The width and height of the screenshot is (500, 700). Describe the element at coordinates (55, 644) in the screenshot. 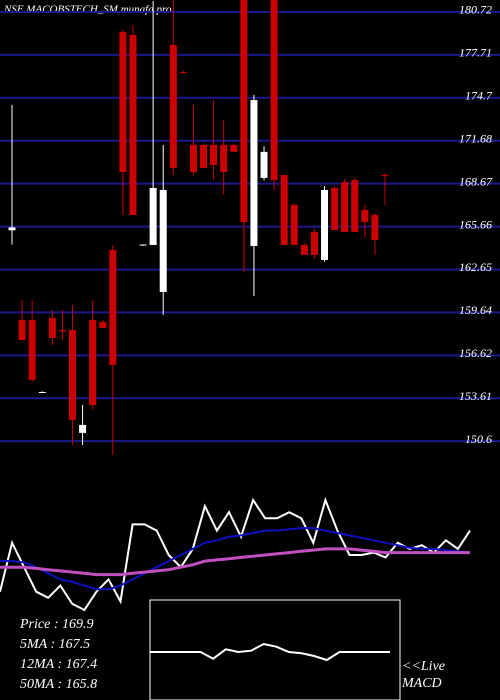

I see `legend-entry: 5MA : 167.5` at that location.